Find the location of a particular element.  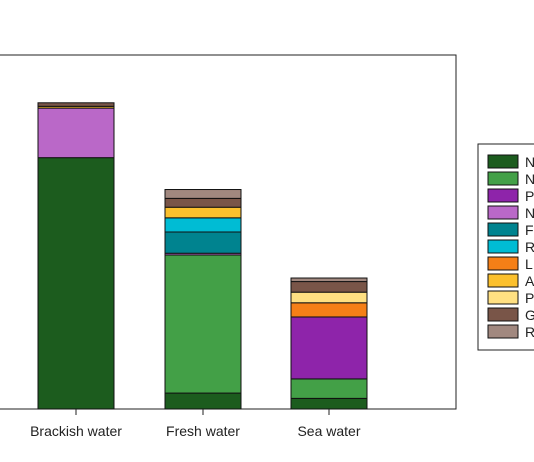

legend-label: A is located at coordinates (529, 281).